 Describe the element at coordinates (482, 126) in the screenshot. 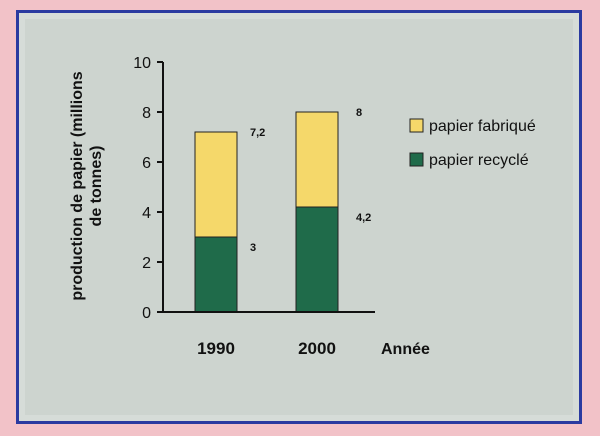

I see `legend-label: papier fabriqué` at that location.